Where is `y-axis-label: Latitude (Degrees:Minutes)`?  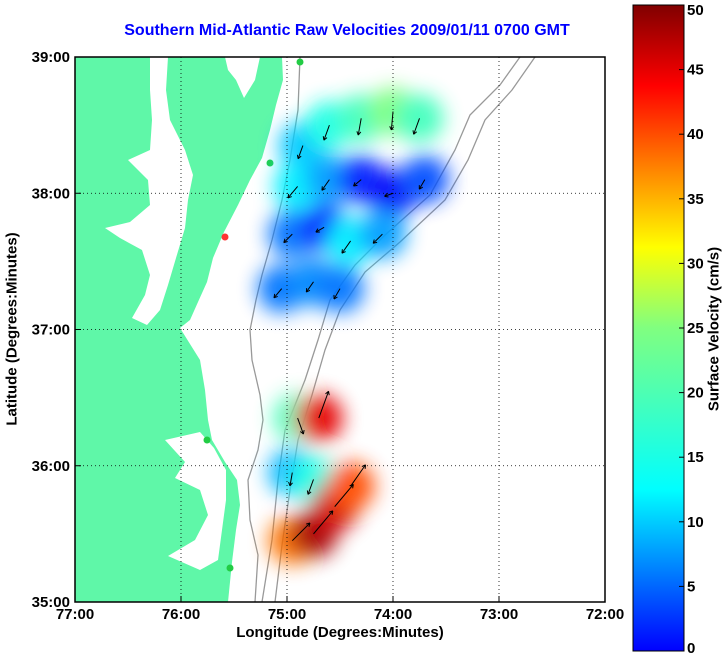 y-axis-label: Latitude (Degrees:Minutes) is located at coordinates (12, 329).